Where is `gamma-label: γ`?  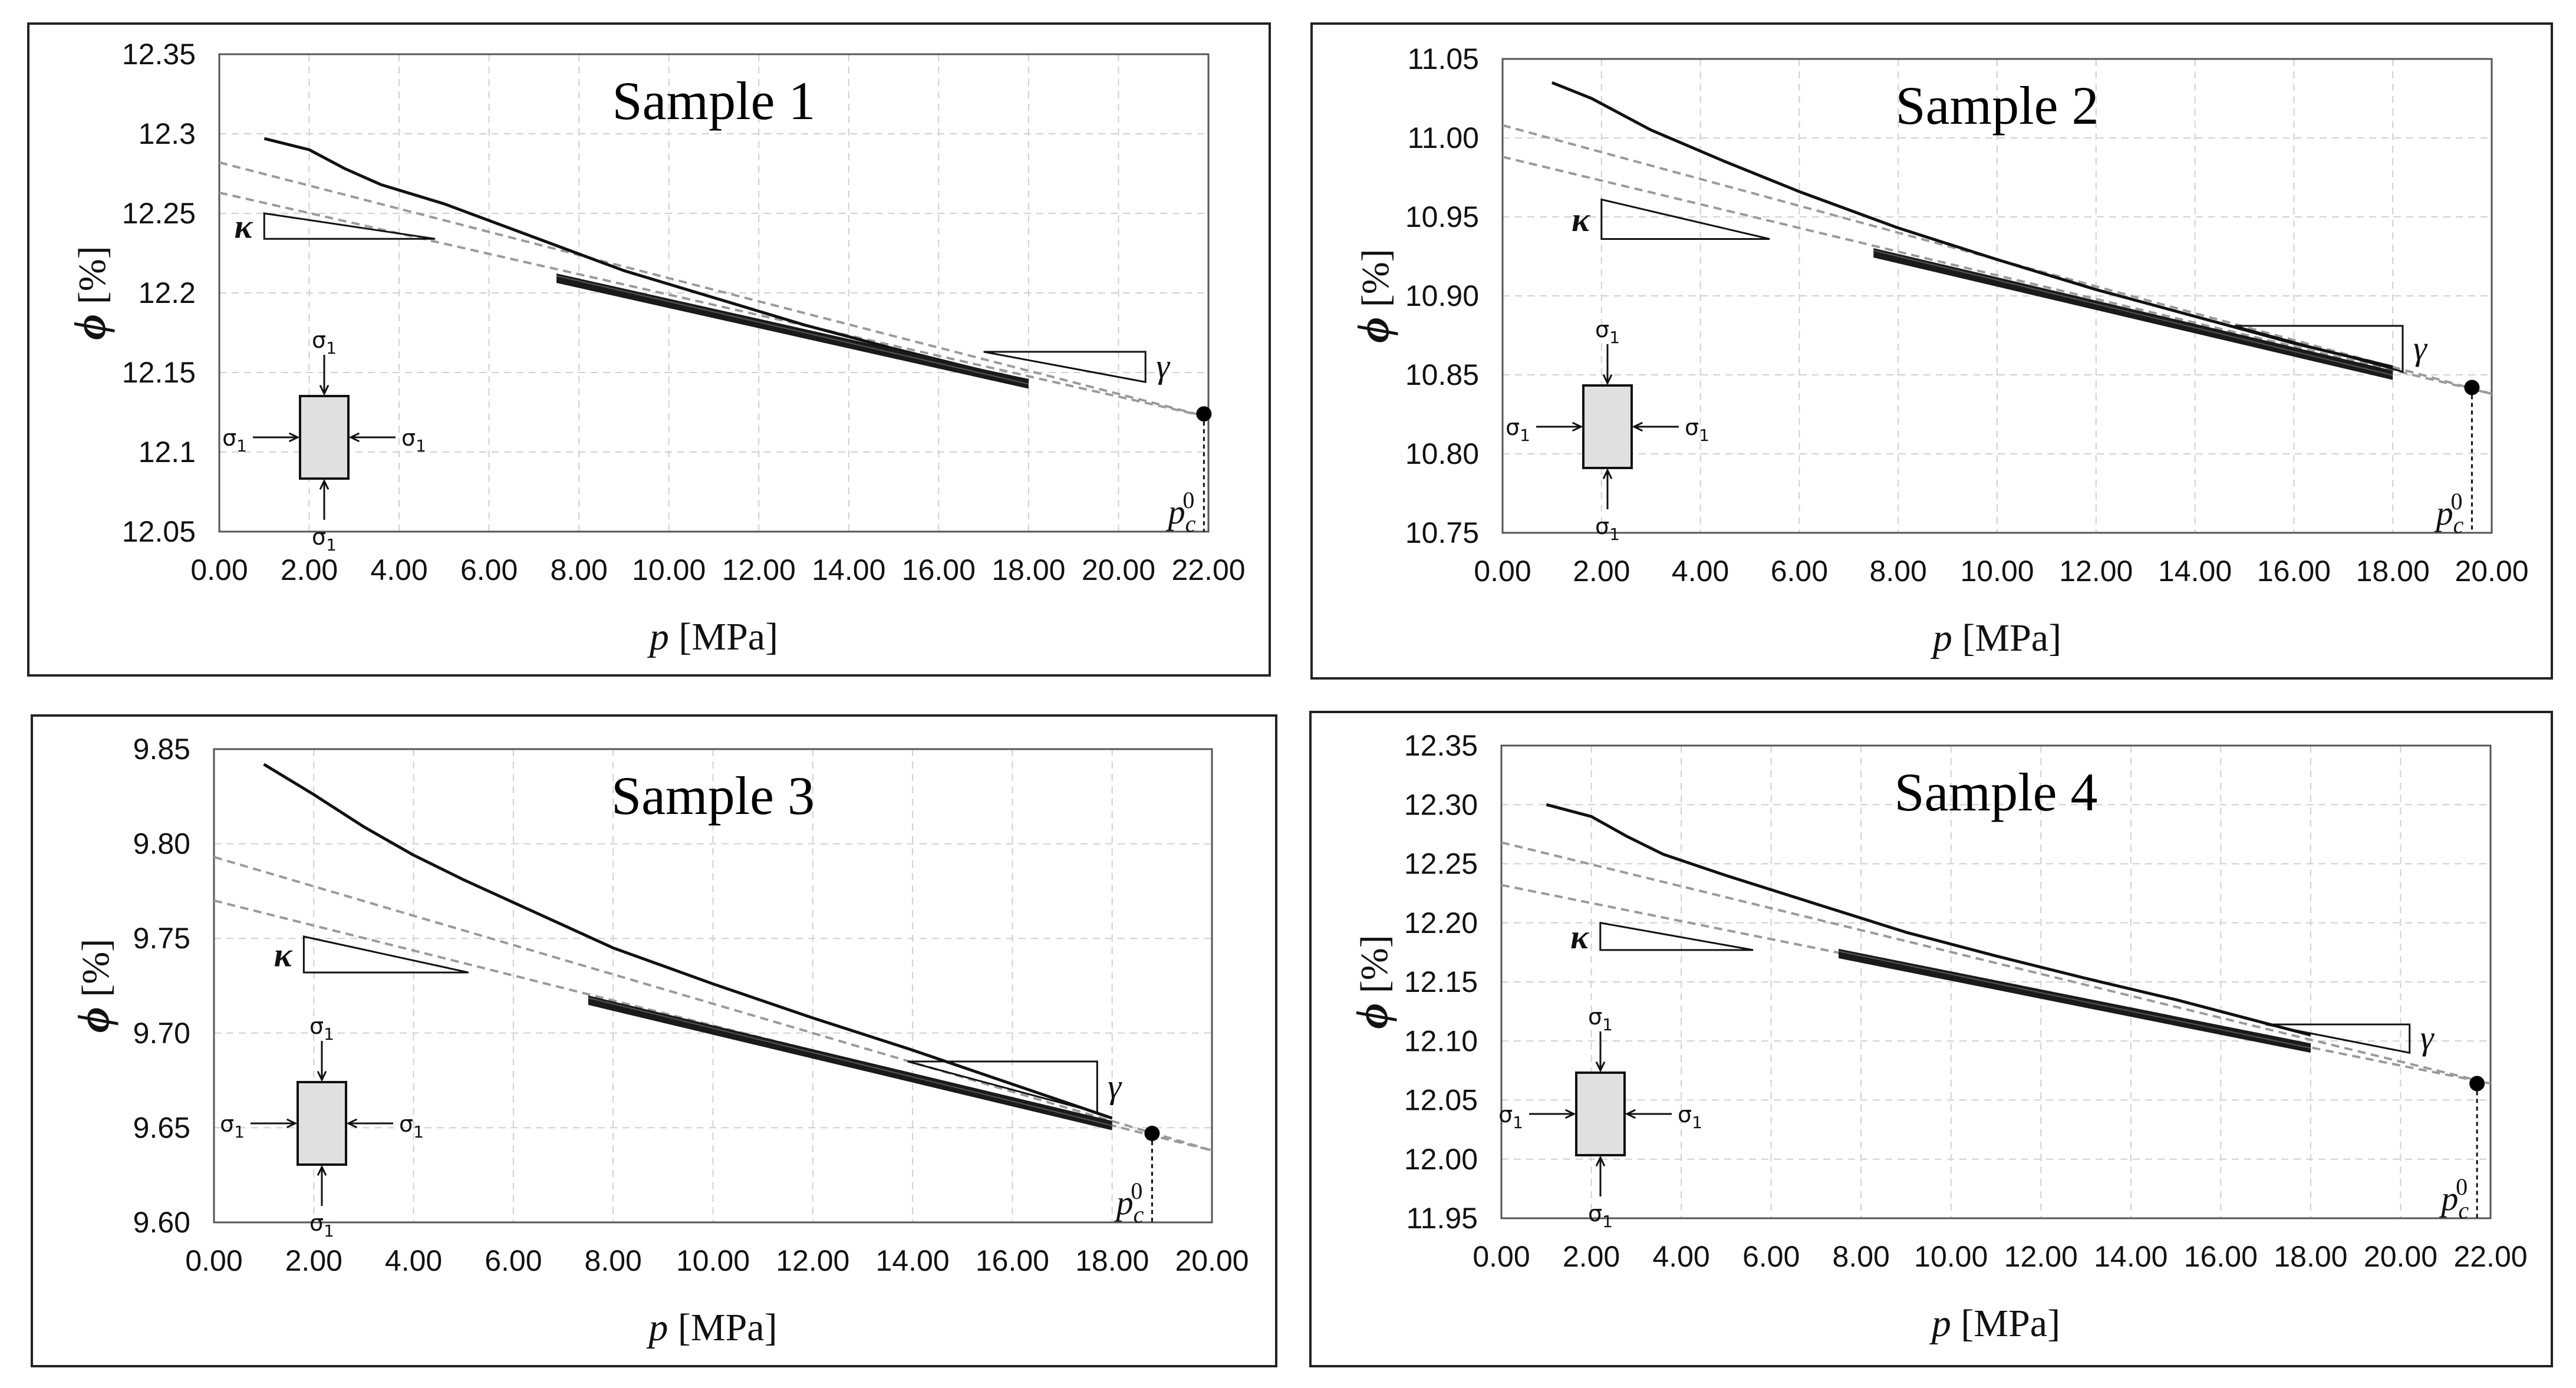
gamma-label: γ is located at coordinates (2427, 1037).